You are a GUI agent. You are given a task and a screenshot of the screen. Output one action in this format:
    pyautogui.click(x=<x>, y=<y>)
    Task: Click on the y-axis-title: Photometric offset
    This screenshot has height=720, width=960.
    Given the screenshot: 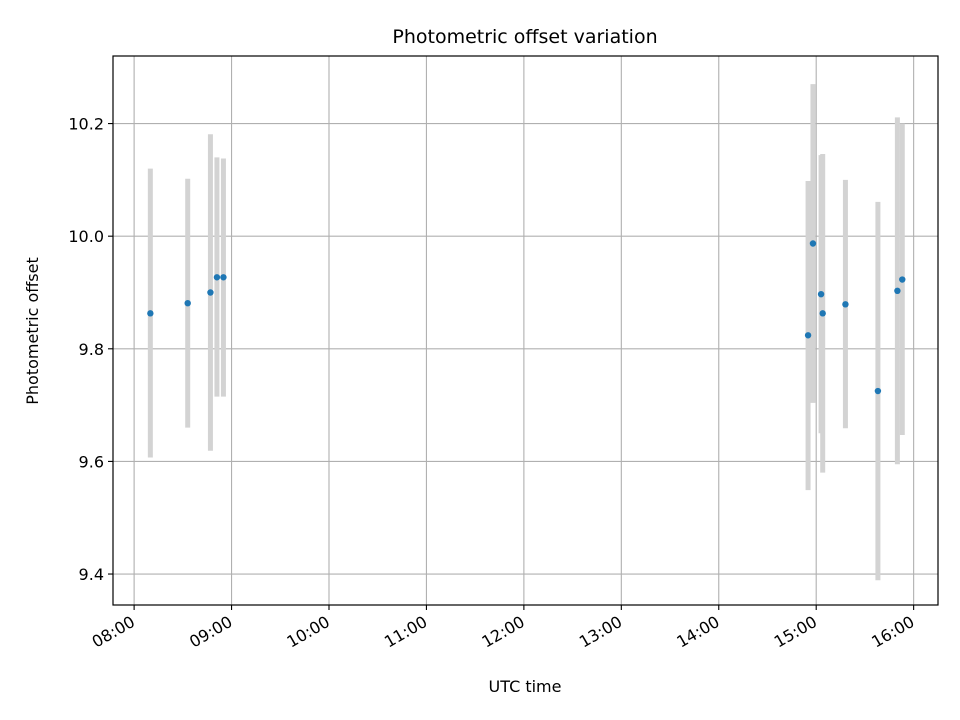 What is the action you would take?
    pyautogui.click(x=32, y=331)
    